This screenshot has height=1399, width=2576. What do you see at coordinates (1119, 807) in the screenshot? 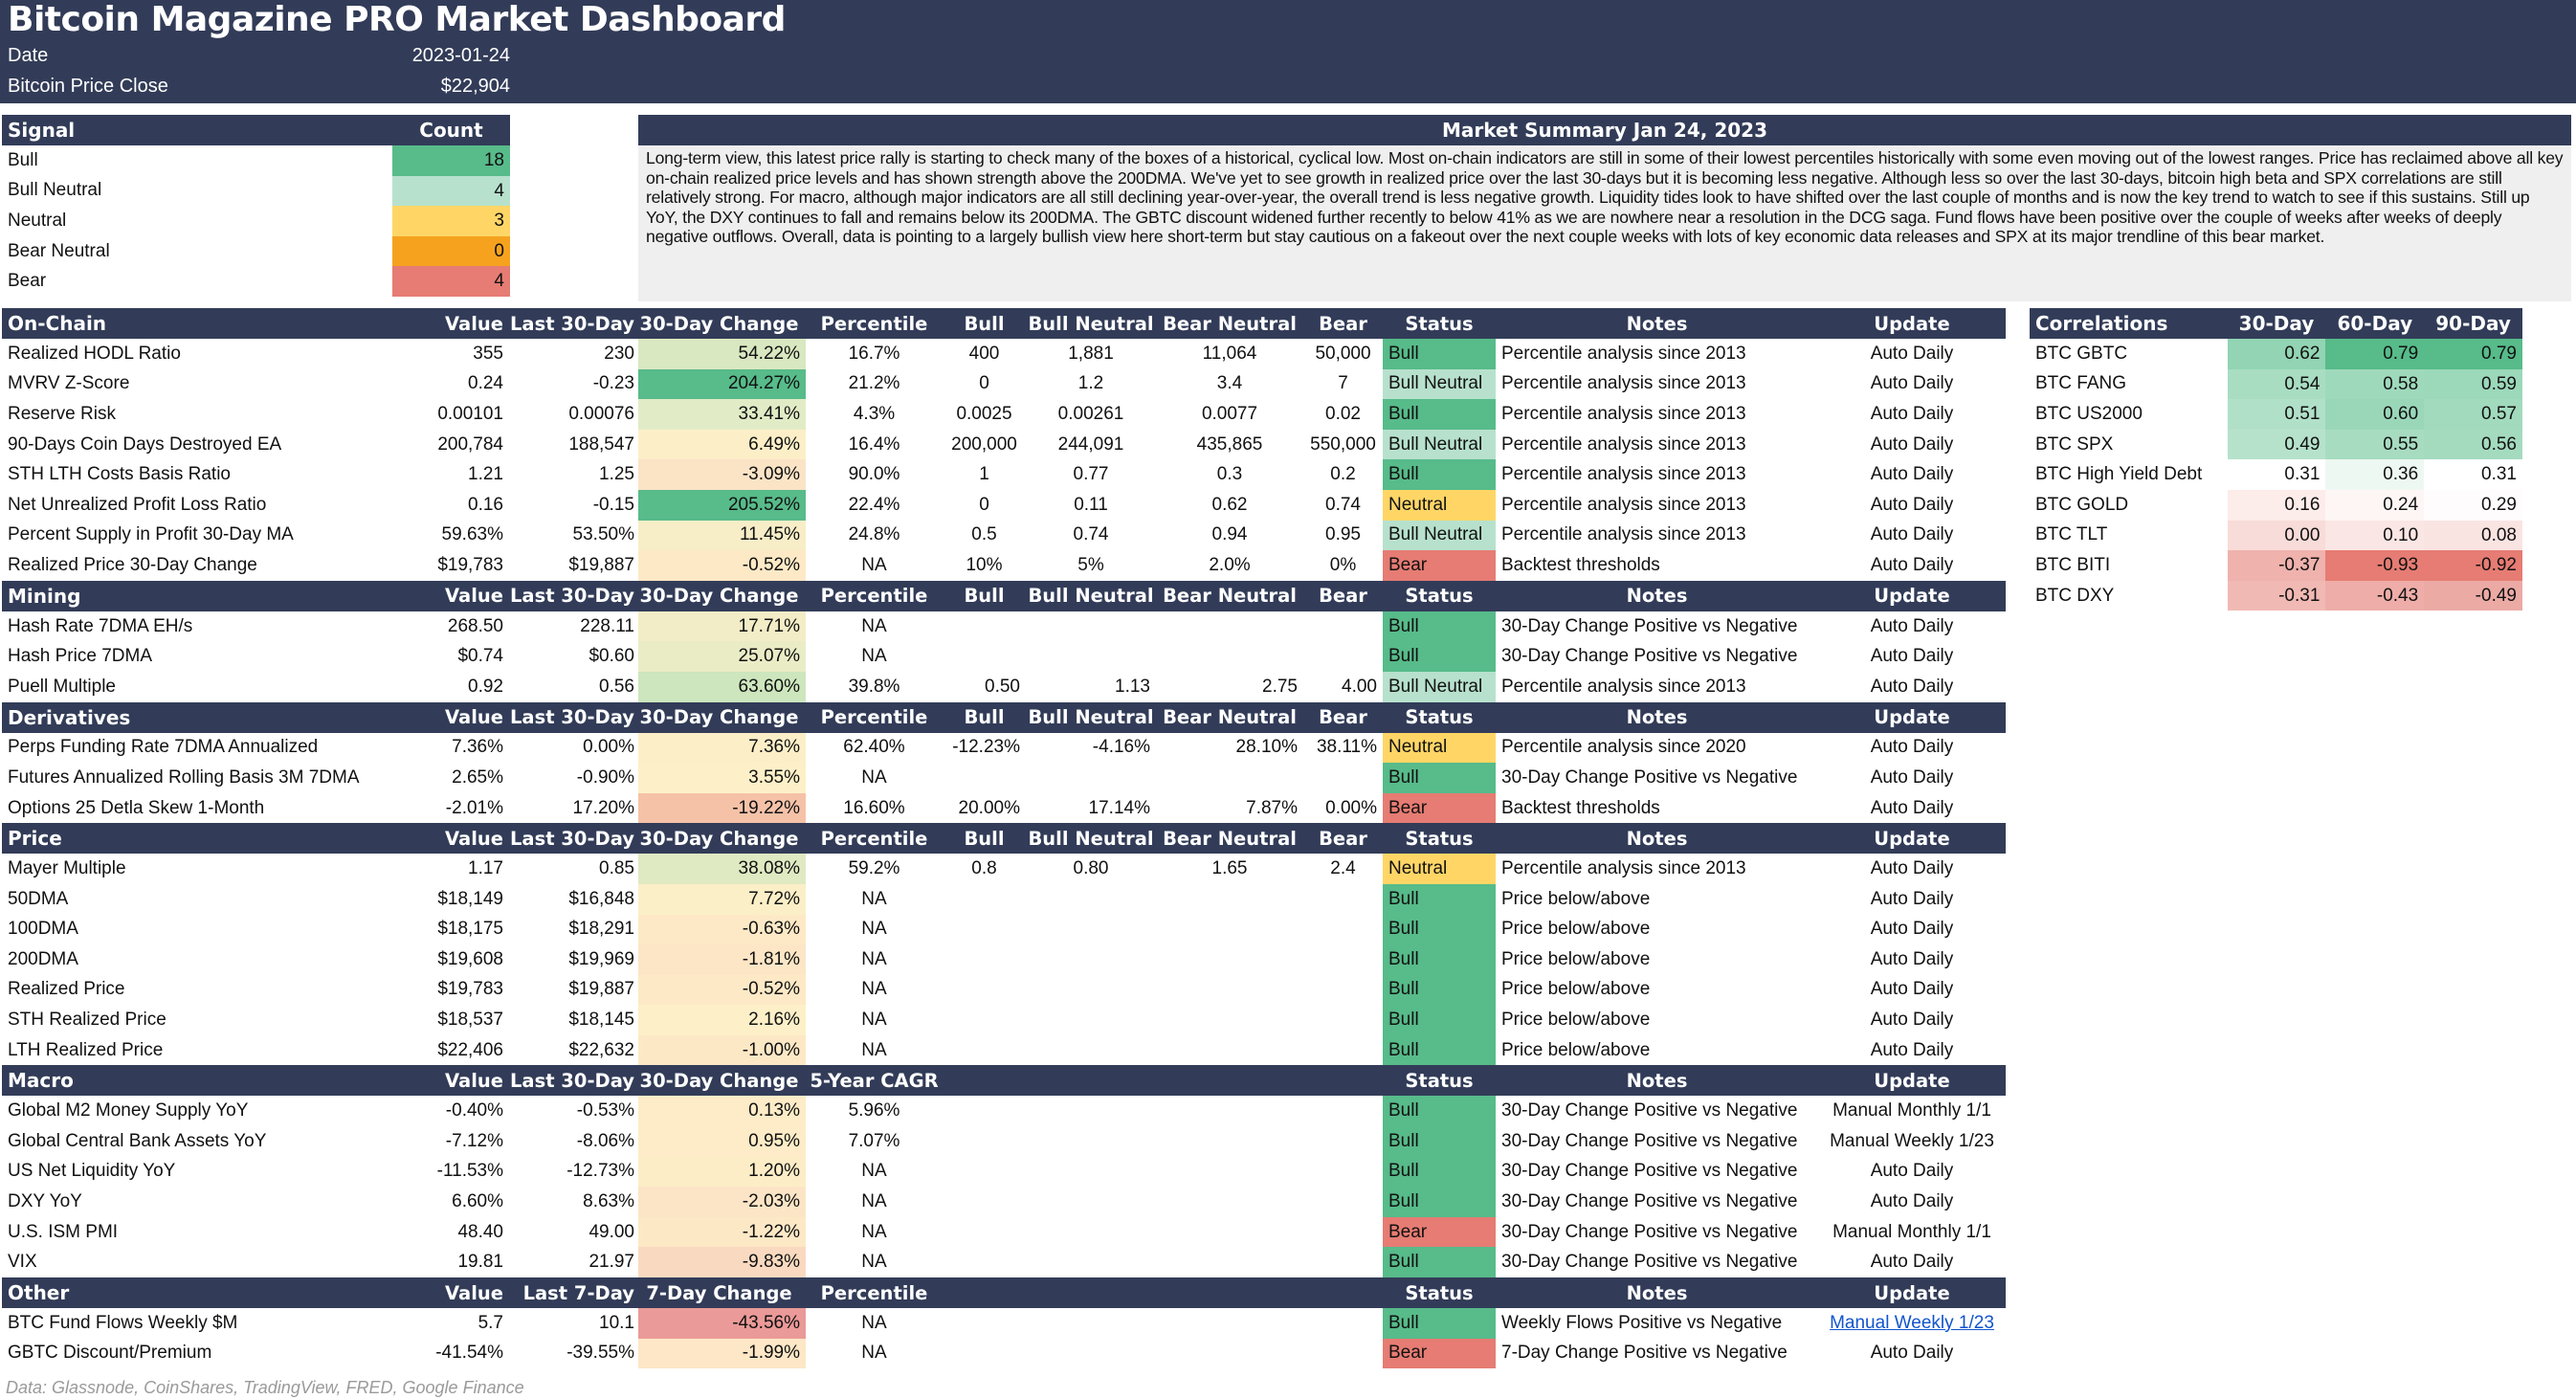
I see `bull-neutral-threshold: 17.14%` at bounding box center [1119, 807].